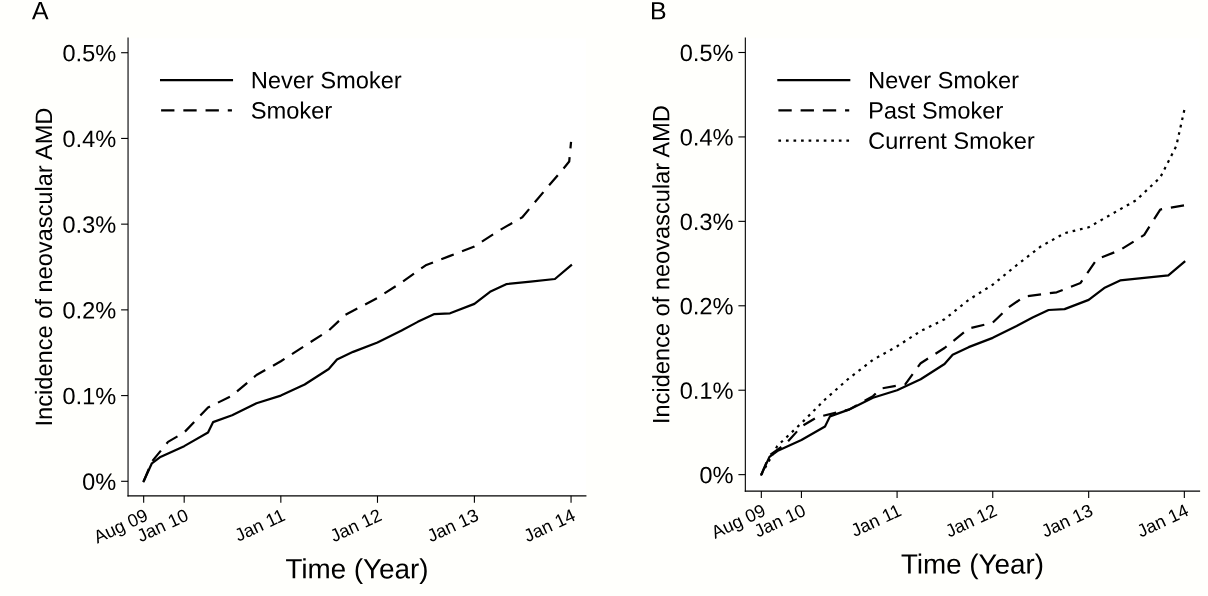  I want to click on chart-title: A, so click(40, 11).